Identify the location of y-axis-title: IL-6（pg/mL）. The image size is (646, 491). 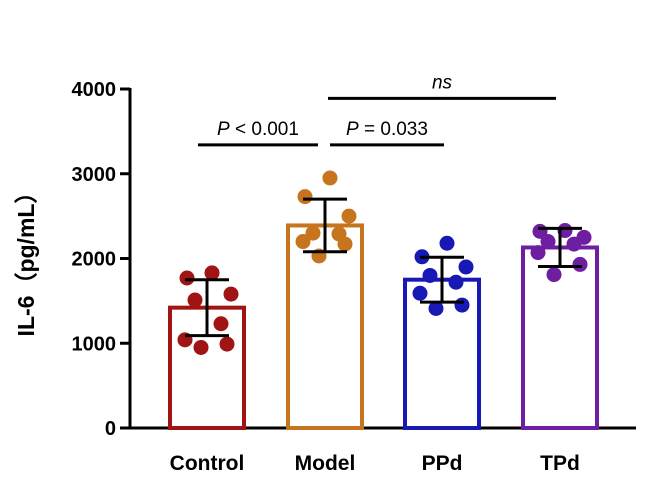
(26, 259).